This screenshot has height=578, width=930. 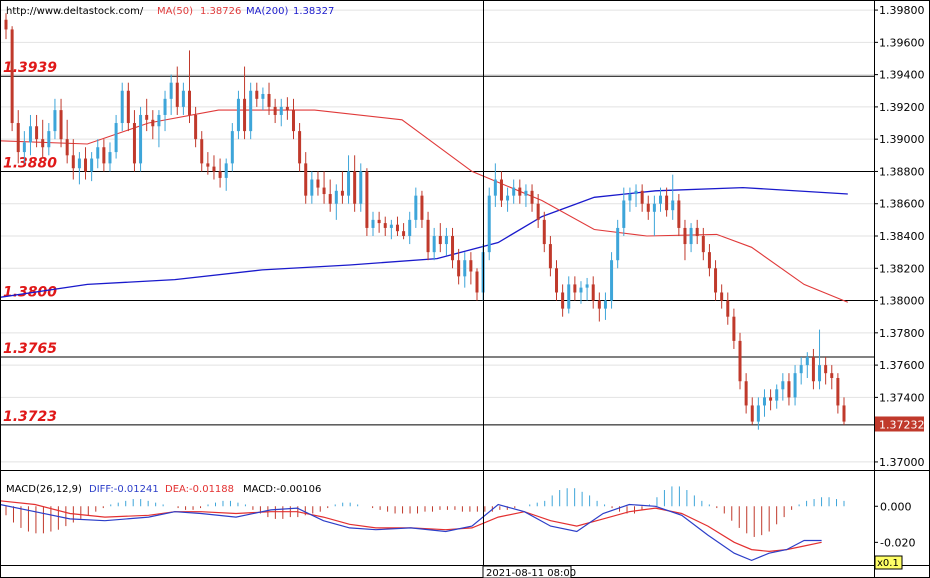 I want to click on macd-diff-line, so click(x=411, y=532).